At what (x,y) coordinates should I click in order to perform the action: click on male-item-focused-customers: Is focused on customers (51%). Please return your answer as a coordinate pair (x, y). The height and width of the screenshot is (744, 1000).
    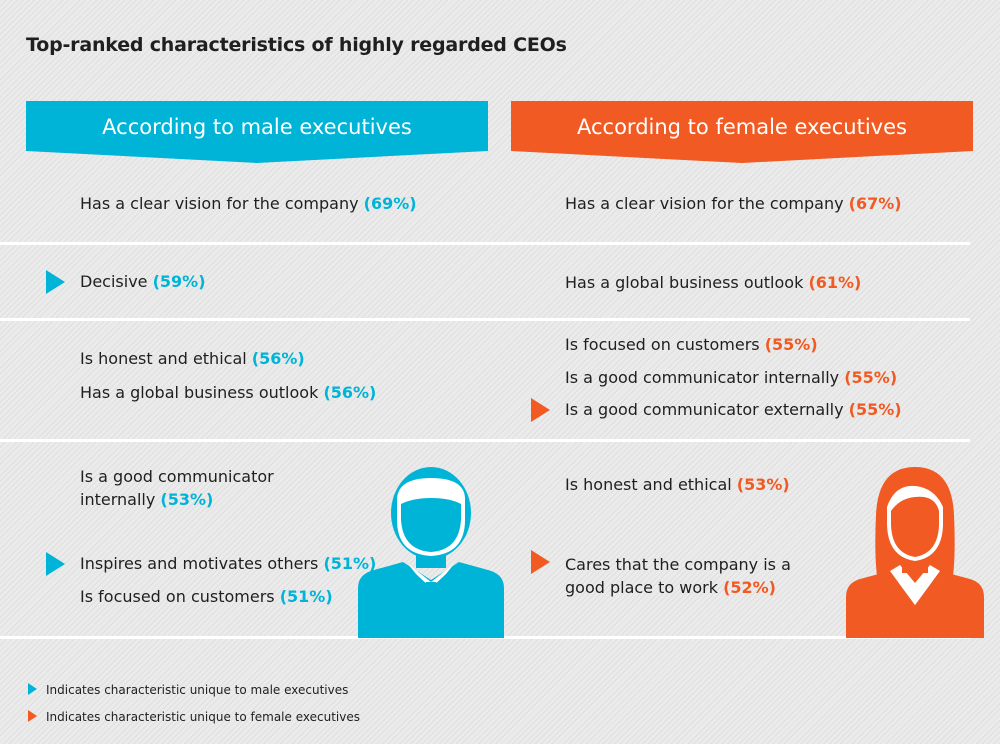
    Looking at the image, I should click on (206, 596).